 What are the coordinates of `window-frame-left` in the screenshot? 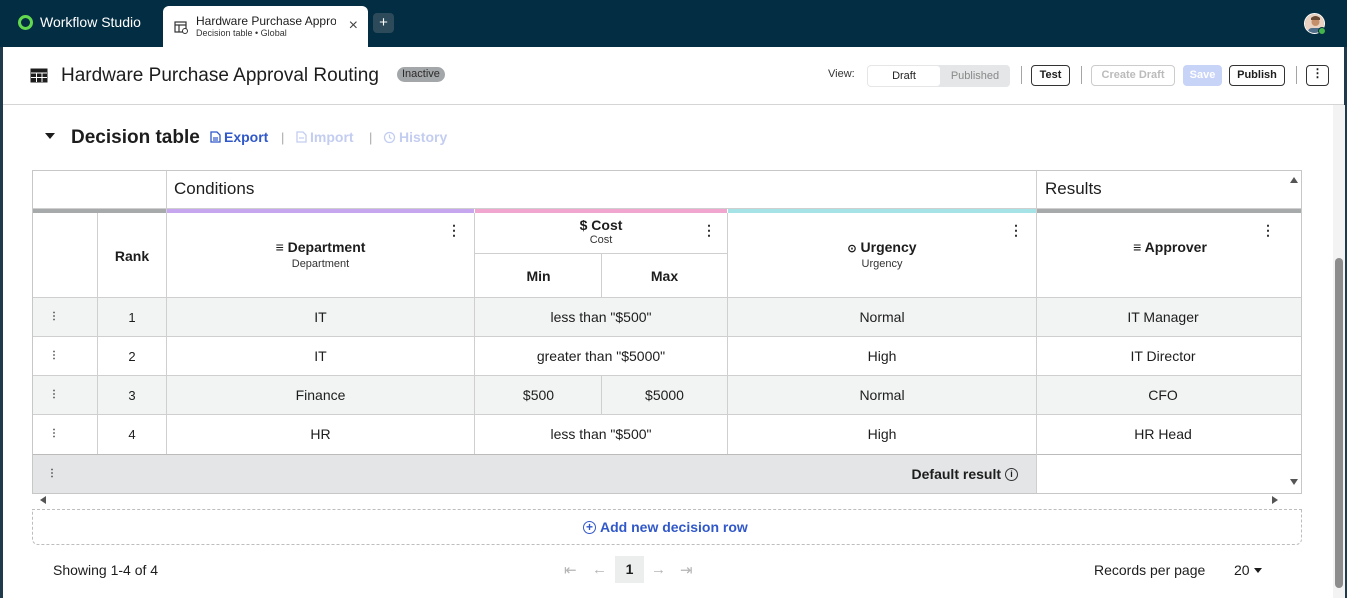 It's located at (1, 322).